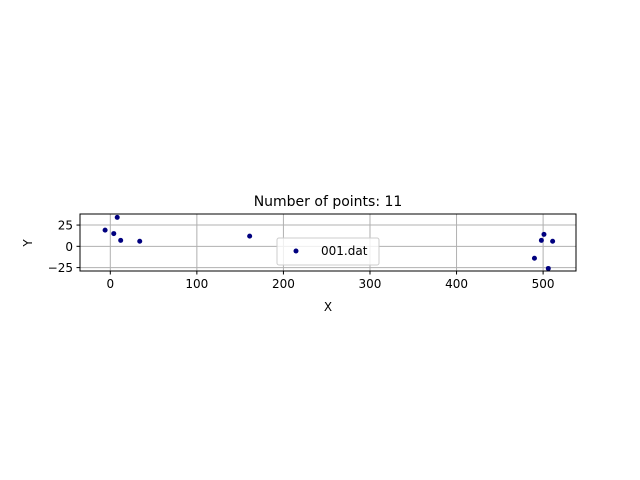 The height and width of the screenshot is (480, 640). Describe the element at coordinates (296, 251) in the screenshot. I see `legend-marker` at that location.